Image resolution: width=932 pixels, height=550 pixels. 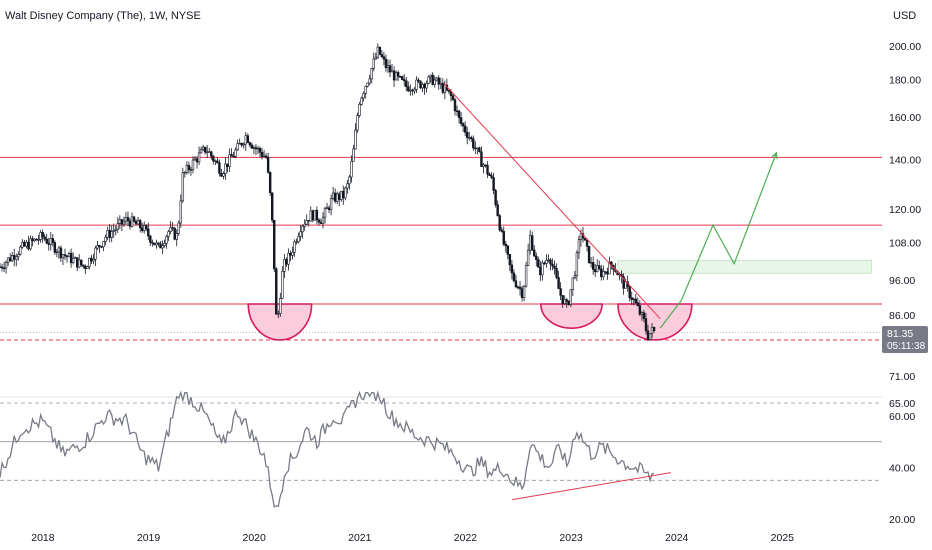 I want to click on price-axis-tick-label: 120.00, so click(x=905, y=210).